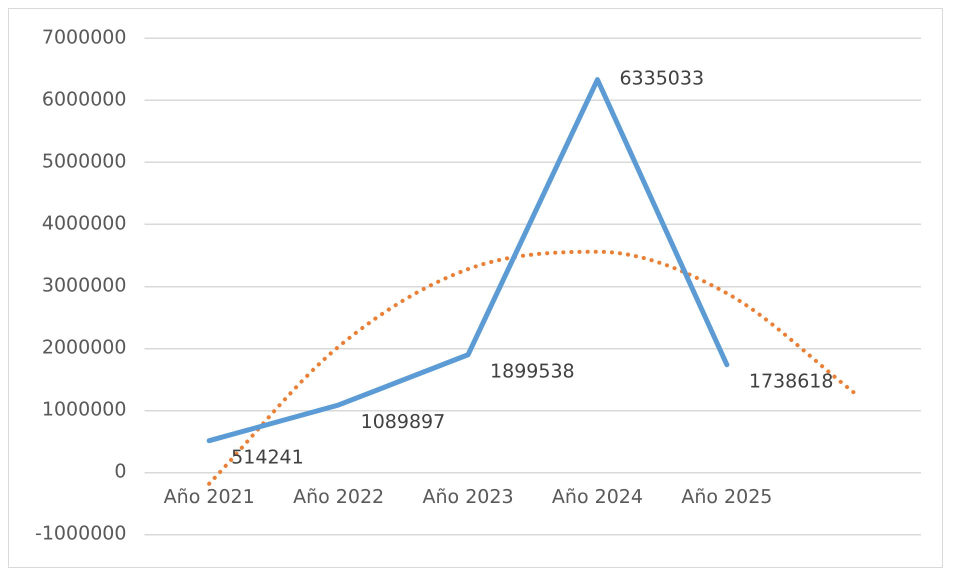  Describe the element at coordinates (468, 497) in the screenshot. I see `x-tick-label: Año 2023` at that location.